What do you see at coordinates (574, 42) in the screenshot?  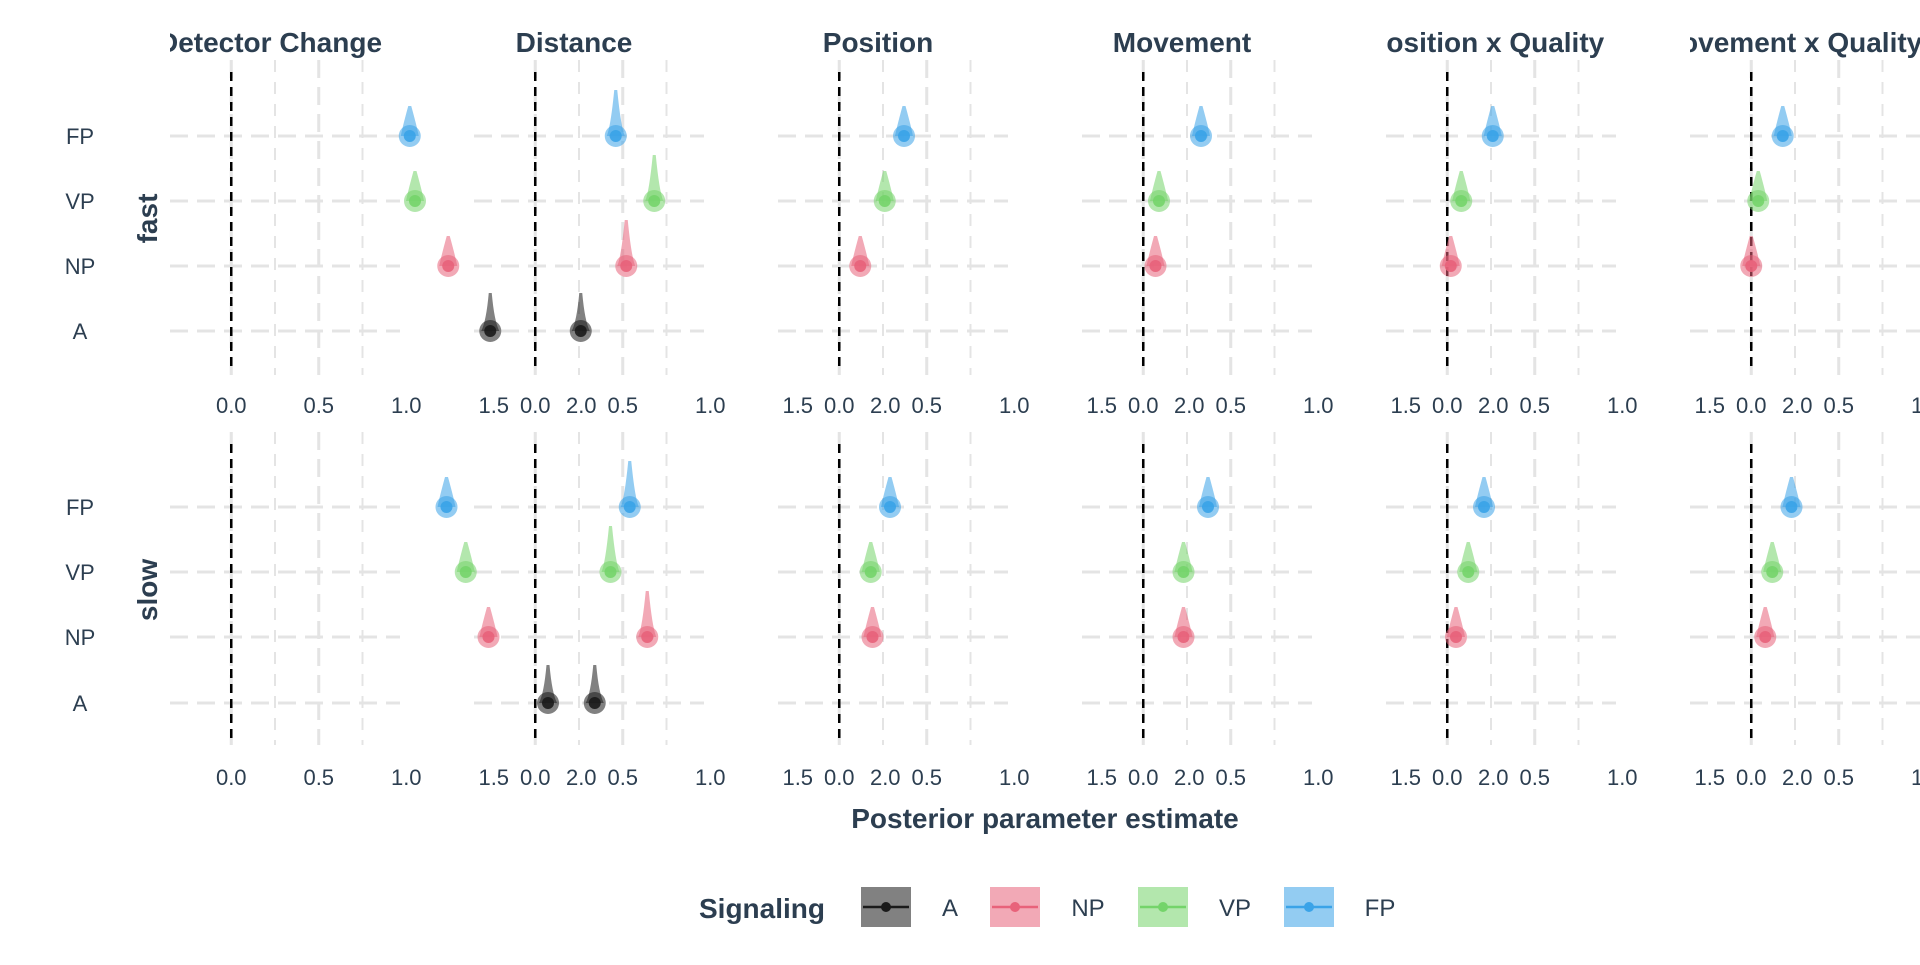 I see `panel-title: Distance` at bounding box center [574, 42].